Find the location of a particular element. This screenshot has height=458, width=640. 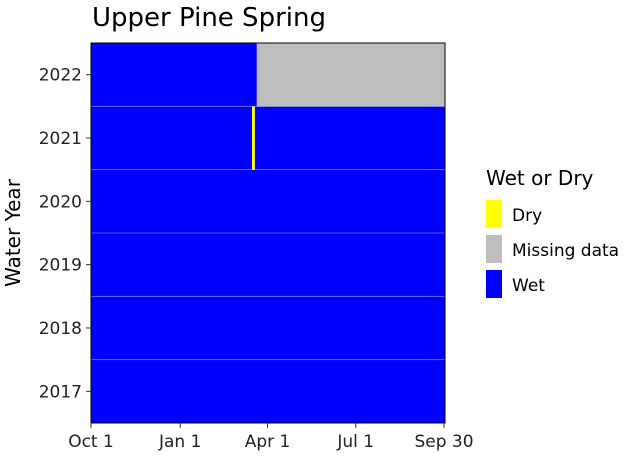

x-axis: Oct 1 Jan 1 Apr 1 Jul 1 Sep 30 is located at coordinates (271, 437).